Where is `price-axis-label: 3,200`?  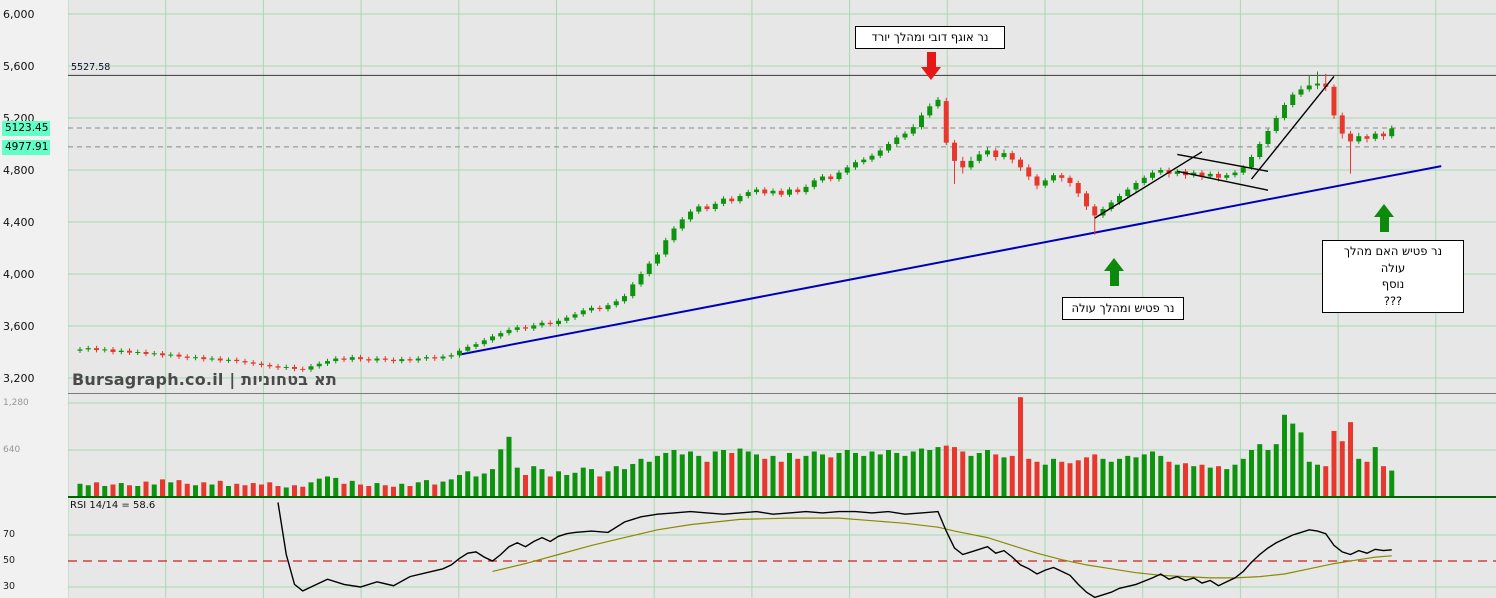 price-axis-label: 3,200 is located at coordinates (19, 378).